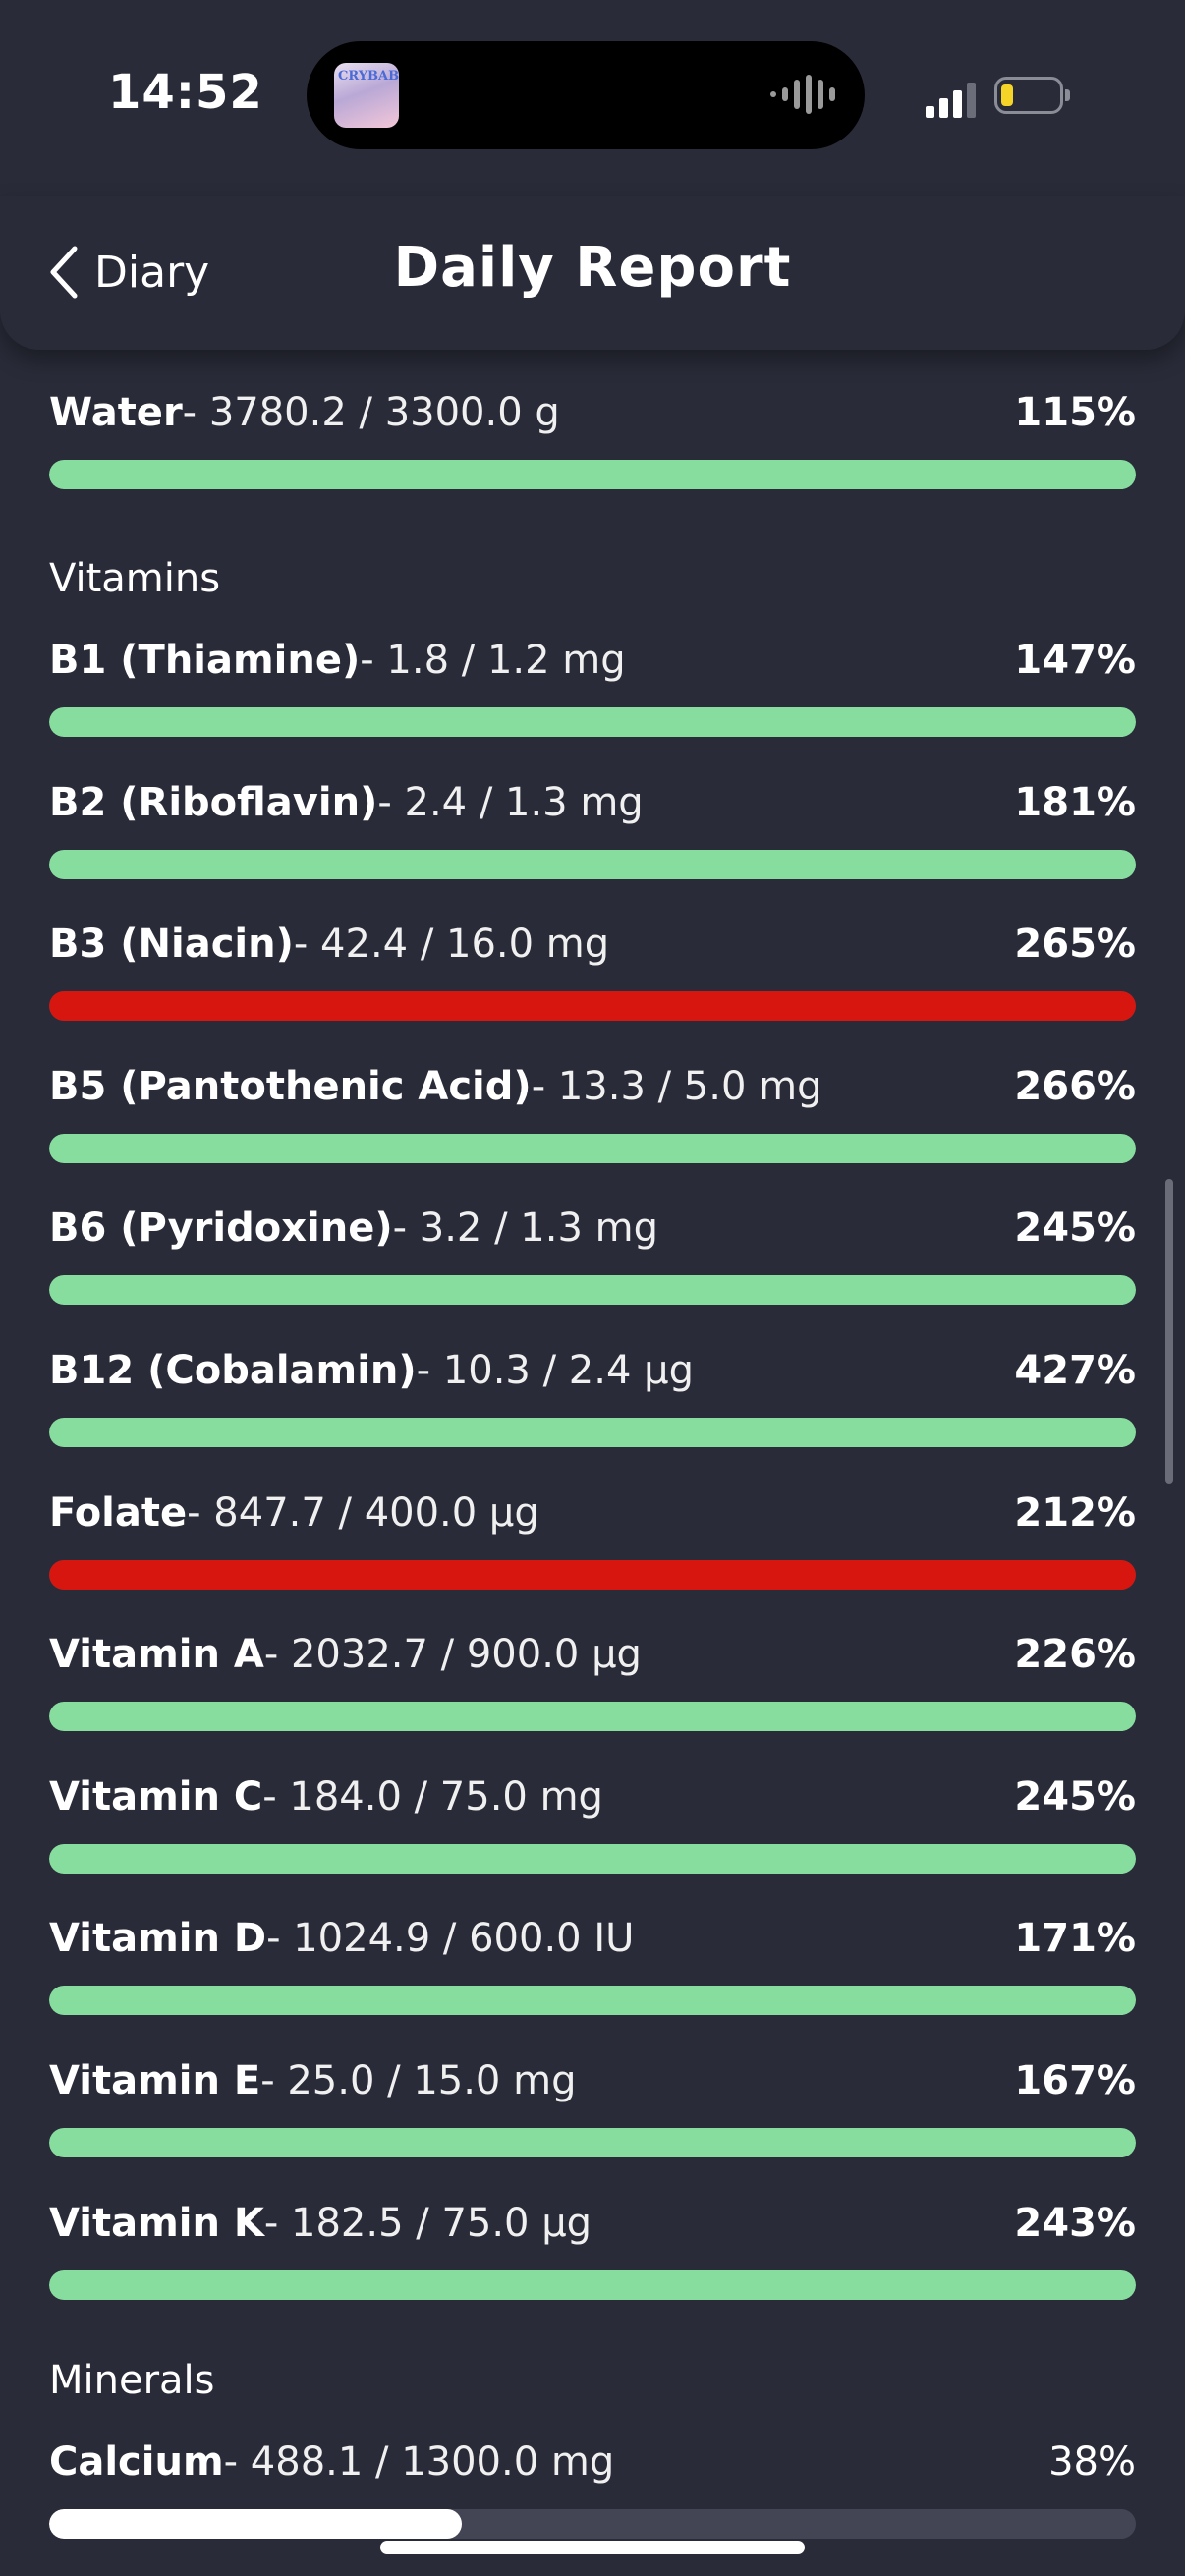  I want to click on nutrient-row: B5 (Pantothenic Acid)- 13.3 / 5.0 mg 266%, so click(592, 1110).